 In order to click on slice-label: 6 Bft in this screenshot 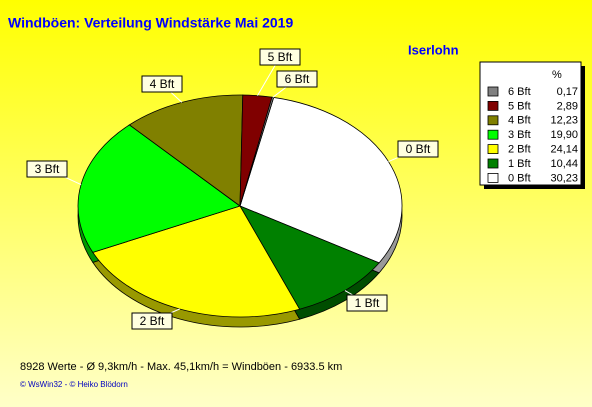, I will do `click(297, 79)`.